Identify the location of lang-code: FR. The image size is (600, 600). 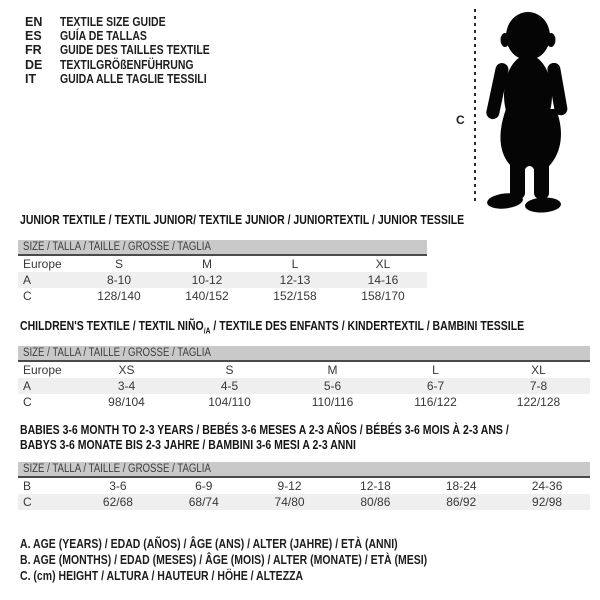
(33, 50).